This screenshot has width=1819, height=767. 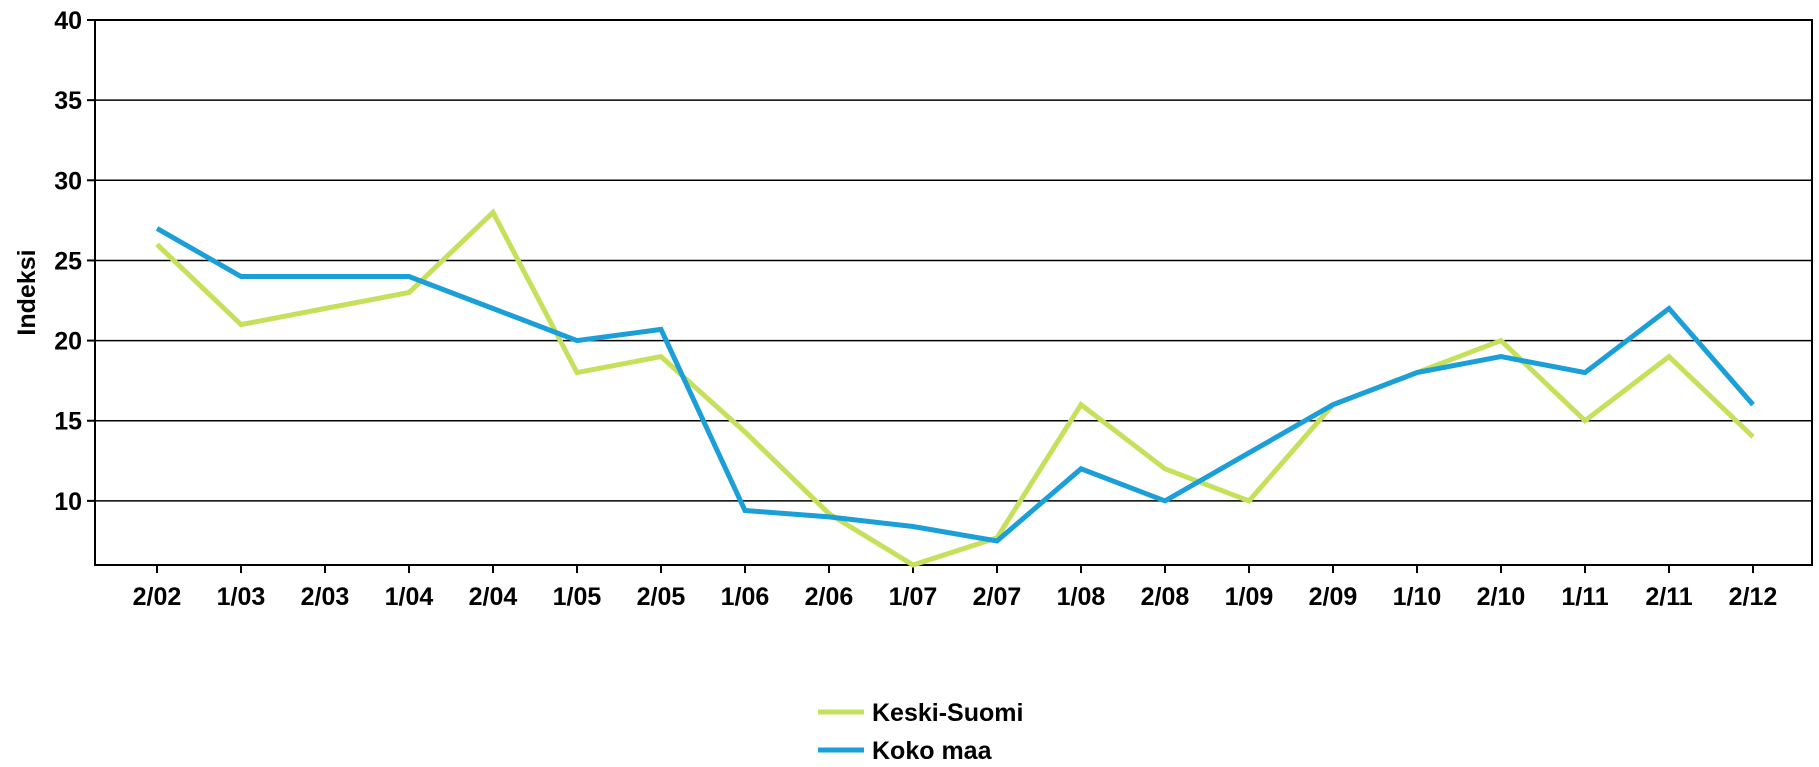 I want to click on y-tick-label: 15, so click(x=68, y=422).